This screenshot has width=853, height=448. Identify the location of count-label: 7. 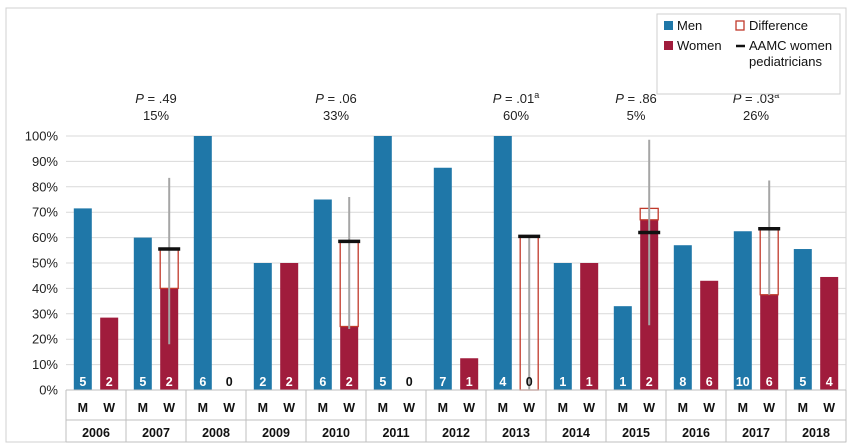
(442, 382).